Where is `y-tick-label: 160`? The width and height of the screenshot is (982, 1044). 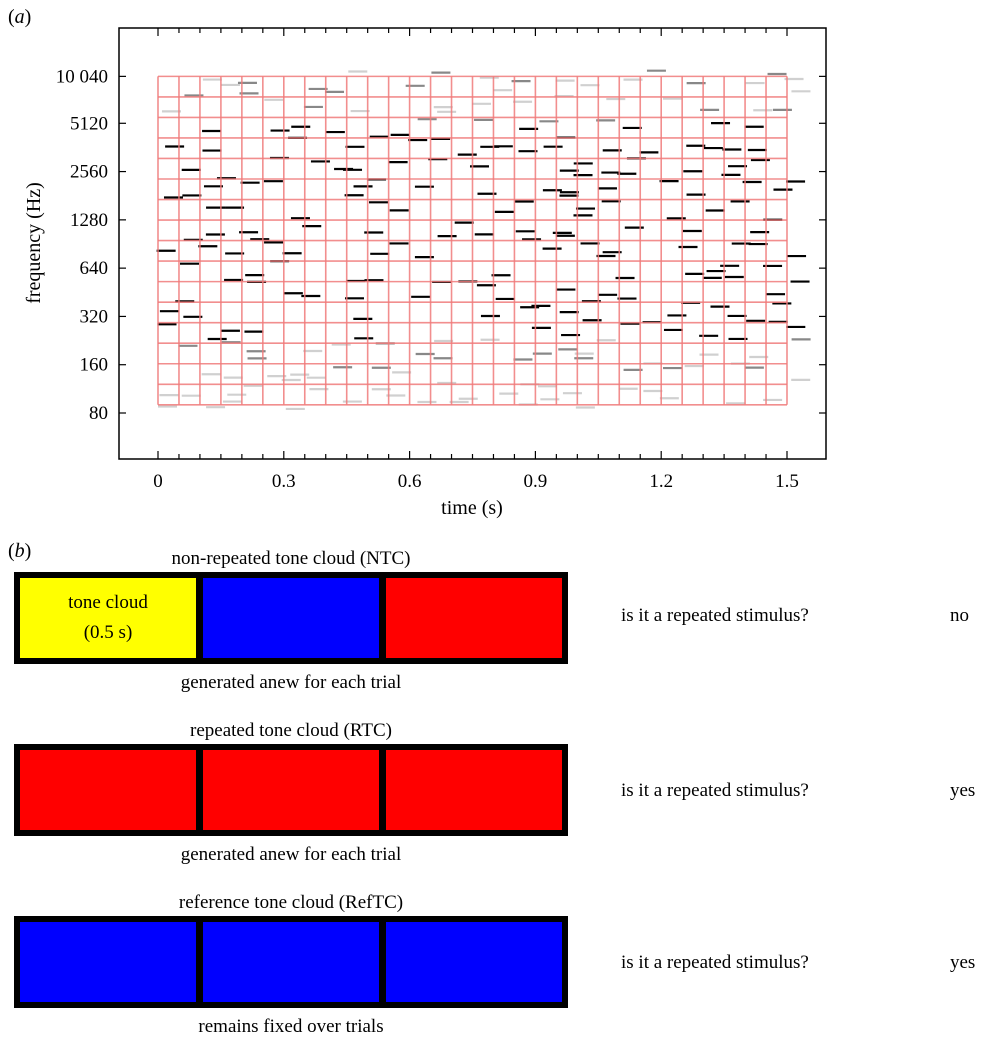 y-tick-label: 160 is located at coordinates (94, 365).